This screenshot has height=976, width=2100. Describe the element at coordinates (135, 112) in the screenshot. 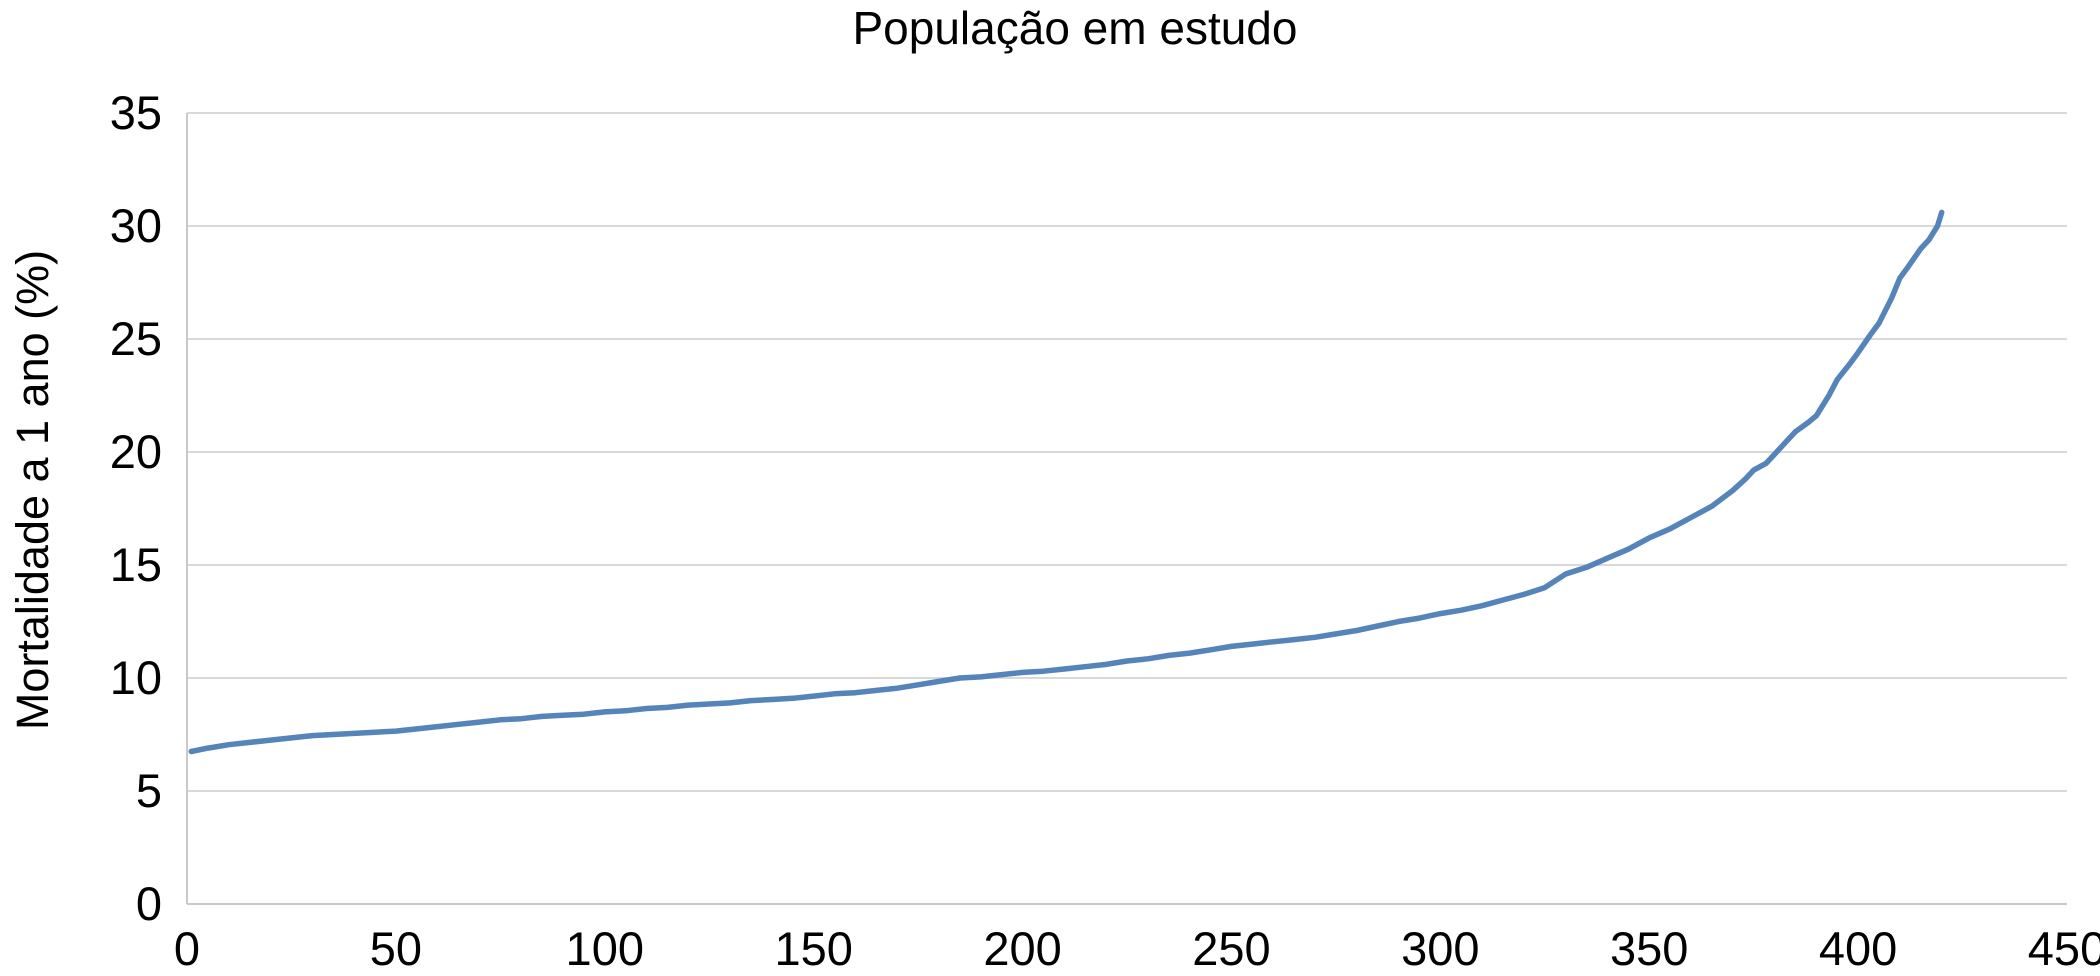

I see `y-tick-label: 35` at that location.